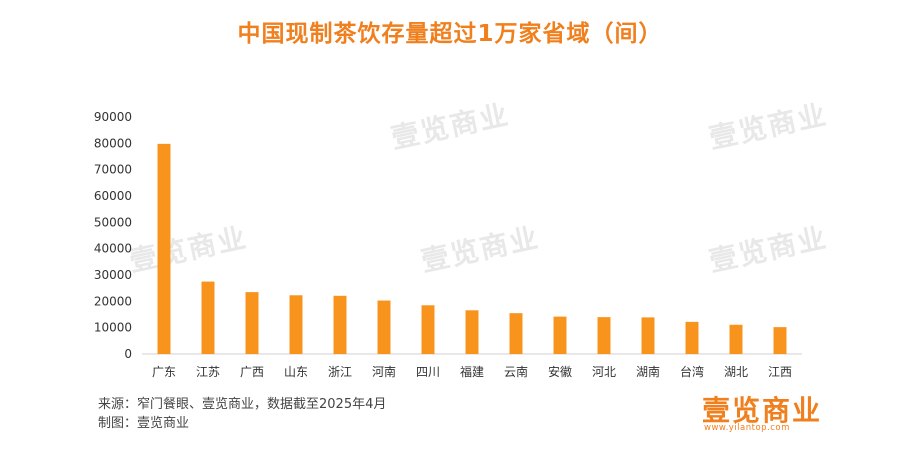  Describe the element at coordinates (340, 324) in the screenshot. I see `bar-浙江` at that location.